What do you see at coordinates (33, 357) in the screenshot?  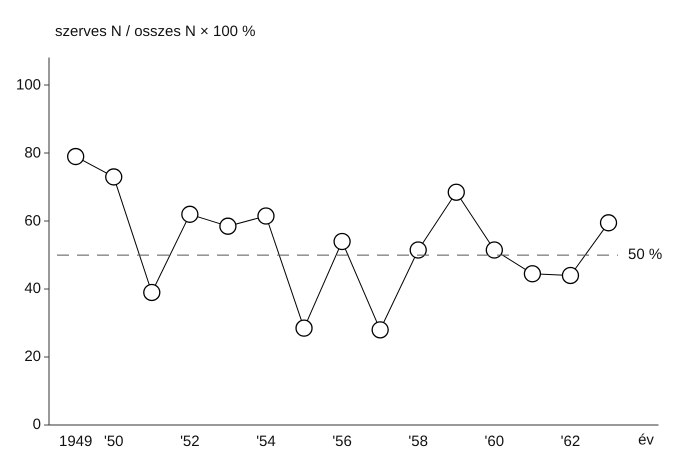 I see `y-tick-label: 20` at bounding box center [33, 357].